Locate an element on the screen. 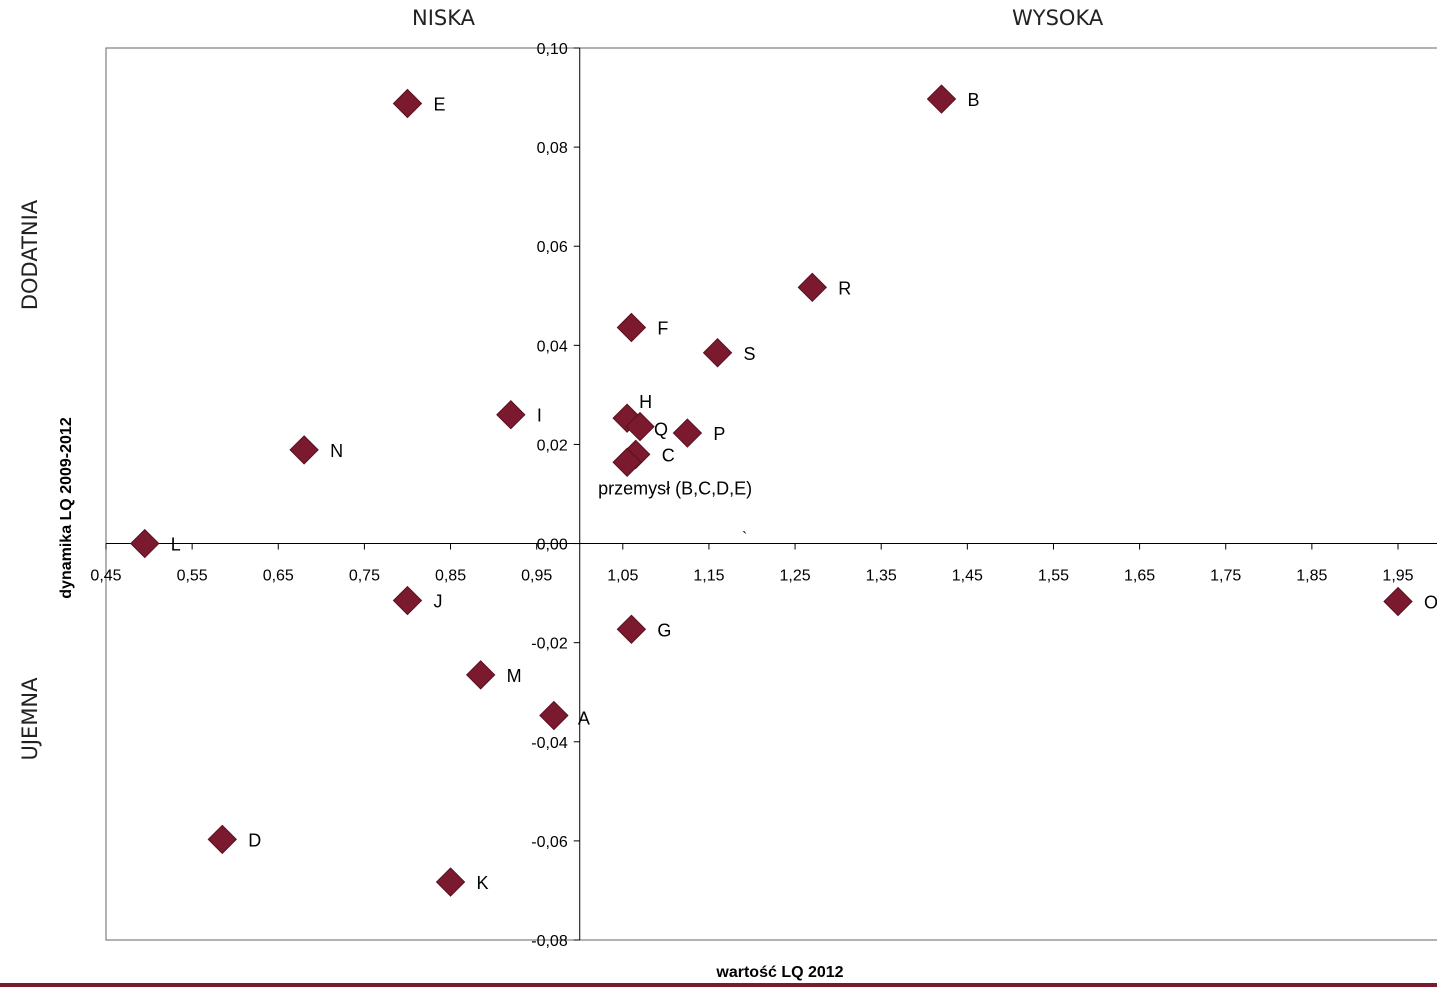 This screenshot has height=987, width=1437. x-tick-label: 1,75 is located at coordinates (1225, 576).